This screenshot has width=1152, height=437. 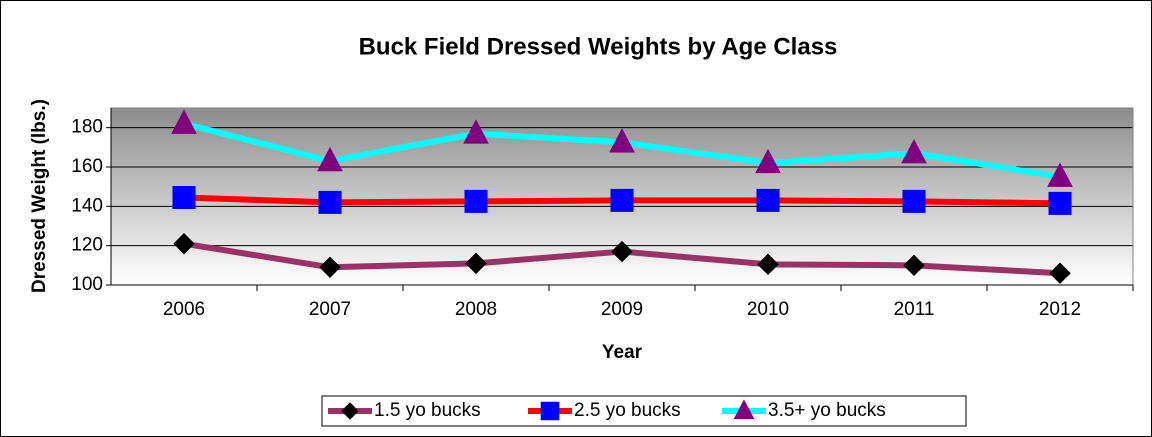 I want to click on legend-box, so click(x=644, y=411).